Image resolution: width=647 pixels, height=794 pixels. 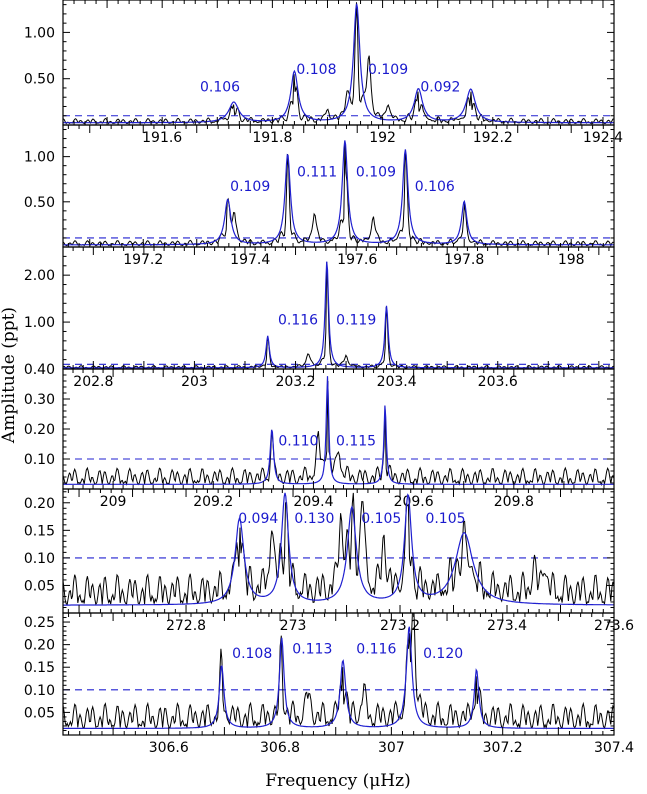 What do you see at coordinates (143, 260) in the screenshot?
I see `x-tick-label: 197.2` at bounding box center [143, 260].